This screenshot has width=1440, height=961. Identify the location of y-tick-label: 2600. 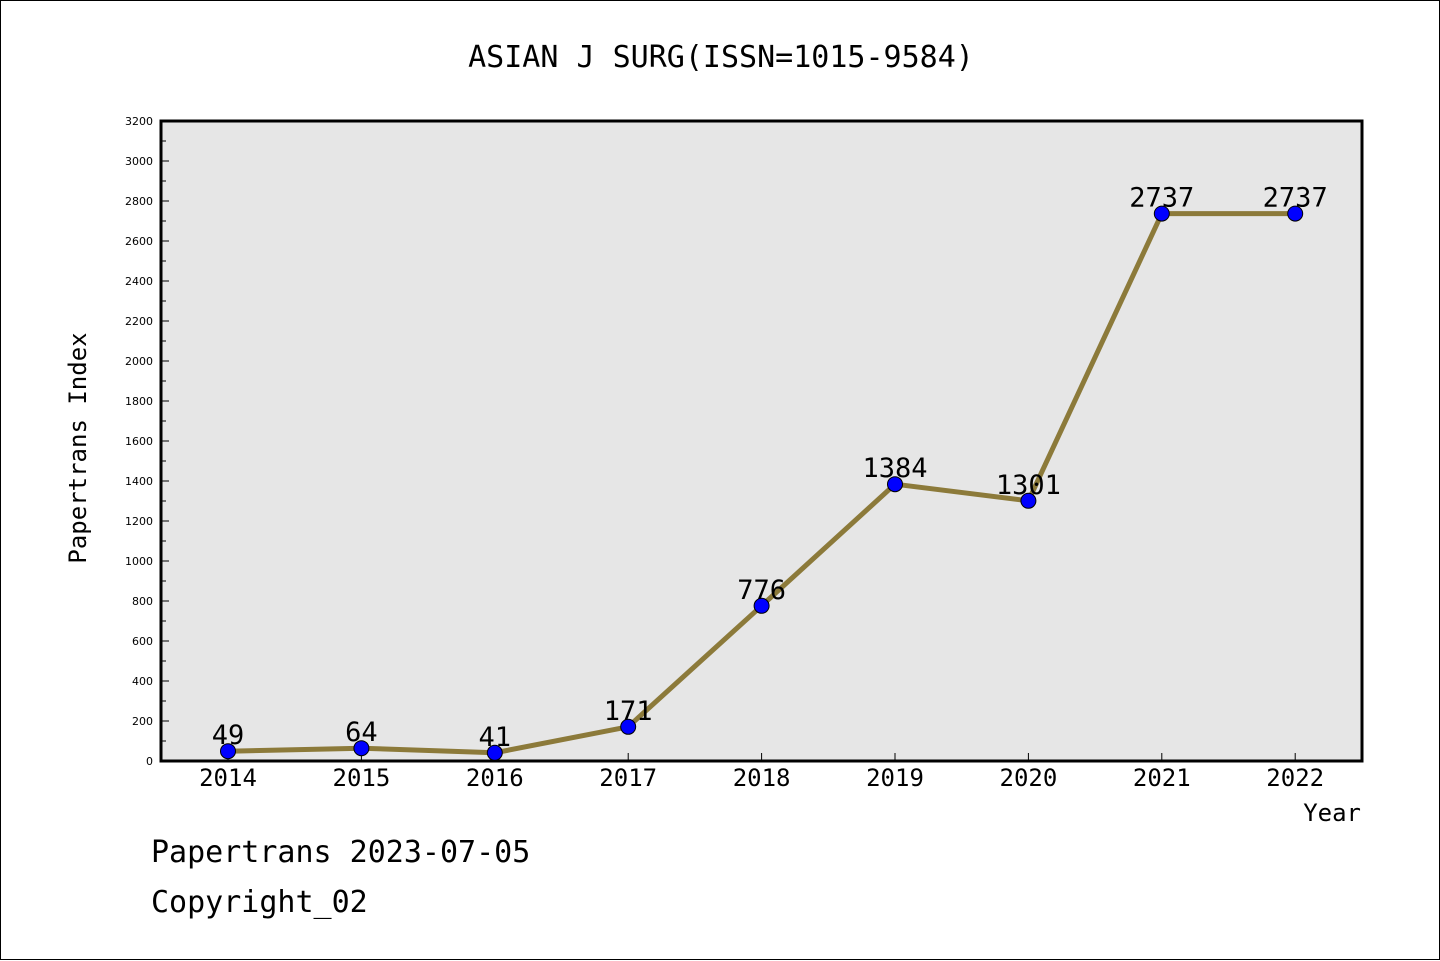
(139, 241).